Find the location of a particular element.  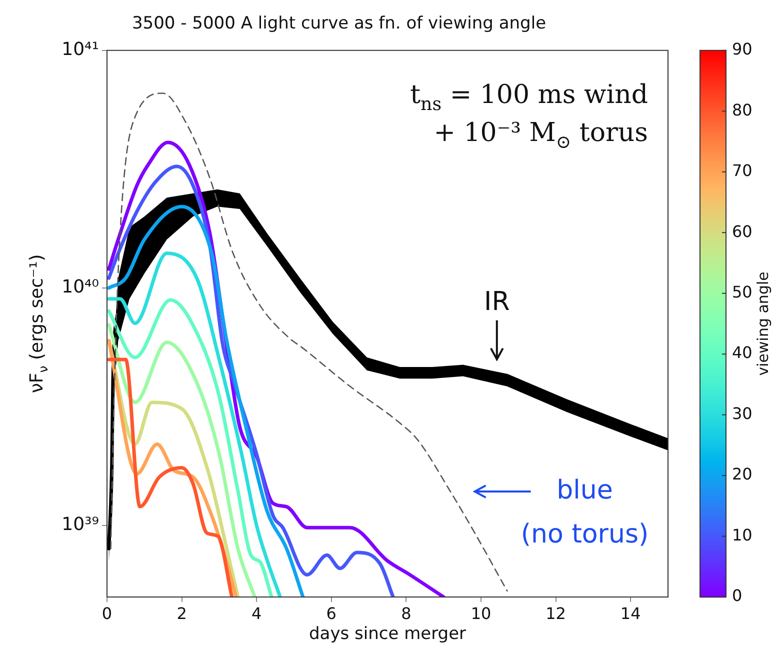

color-bar-label: 40 is located at coordinates (742, 352).